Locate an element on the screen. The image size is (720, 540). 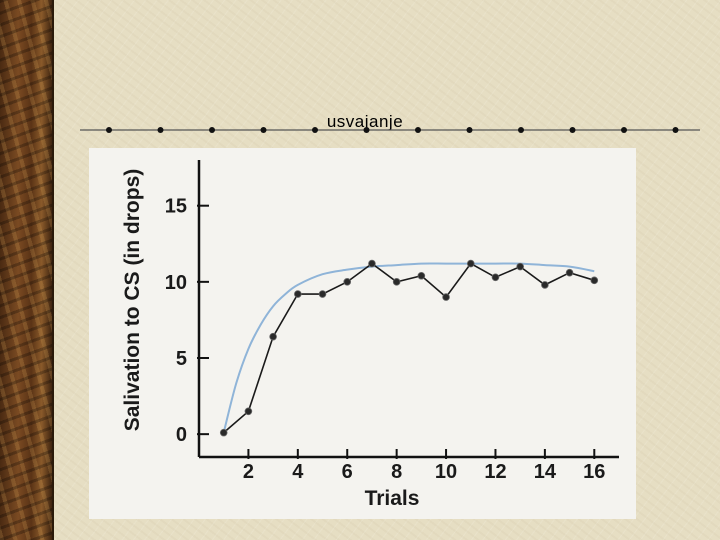
x-tick-label: 6 is located at coordinates (347, 472).